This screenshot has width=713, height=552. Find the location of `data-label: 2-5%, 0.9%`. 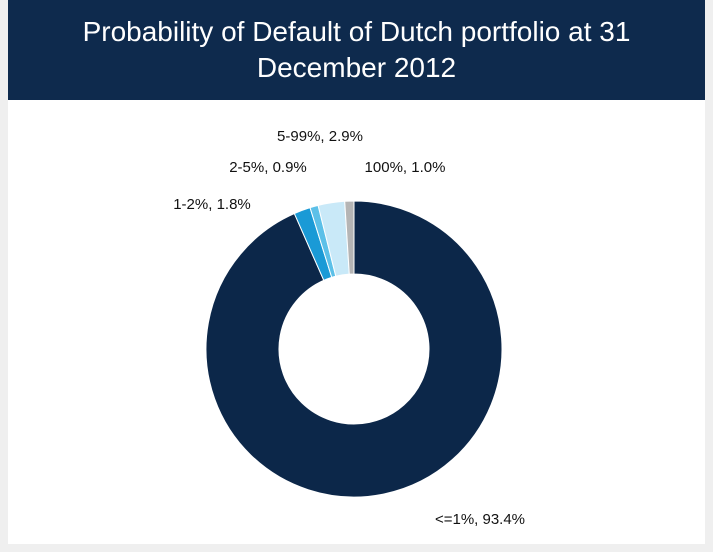

data-label: 2-5%, 0.9% is located at coordinates (268, 167).